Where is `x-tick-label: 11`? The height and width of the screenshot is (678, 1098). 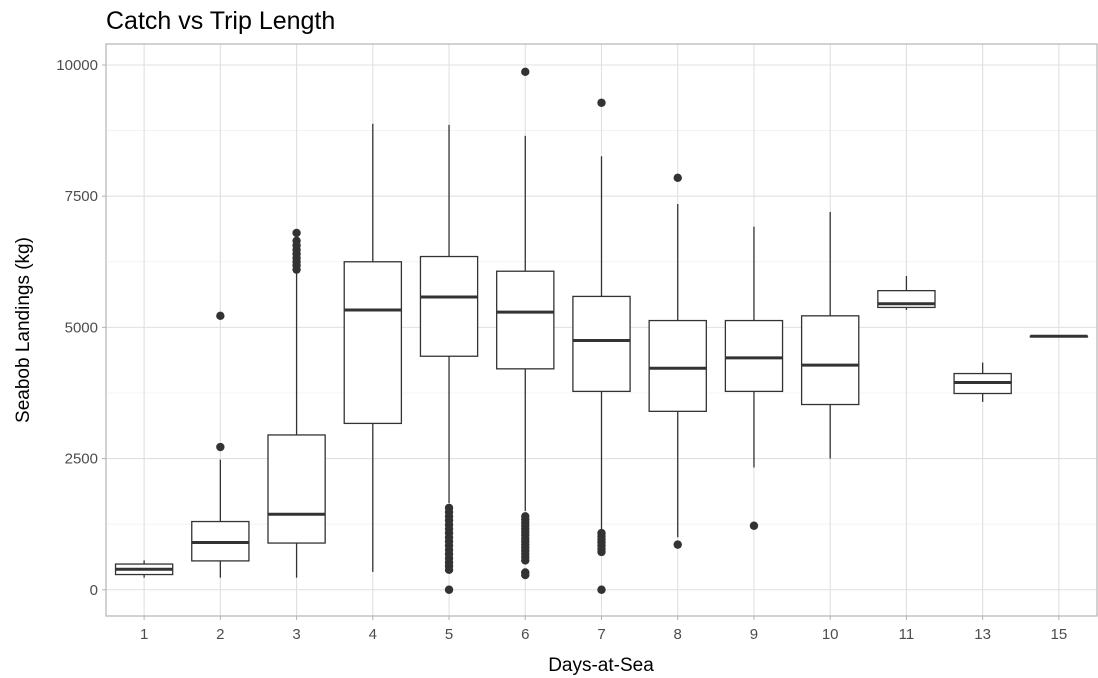
x-tick-label: 11 is located at coordinates (907, 634).